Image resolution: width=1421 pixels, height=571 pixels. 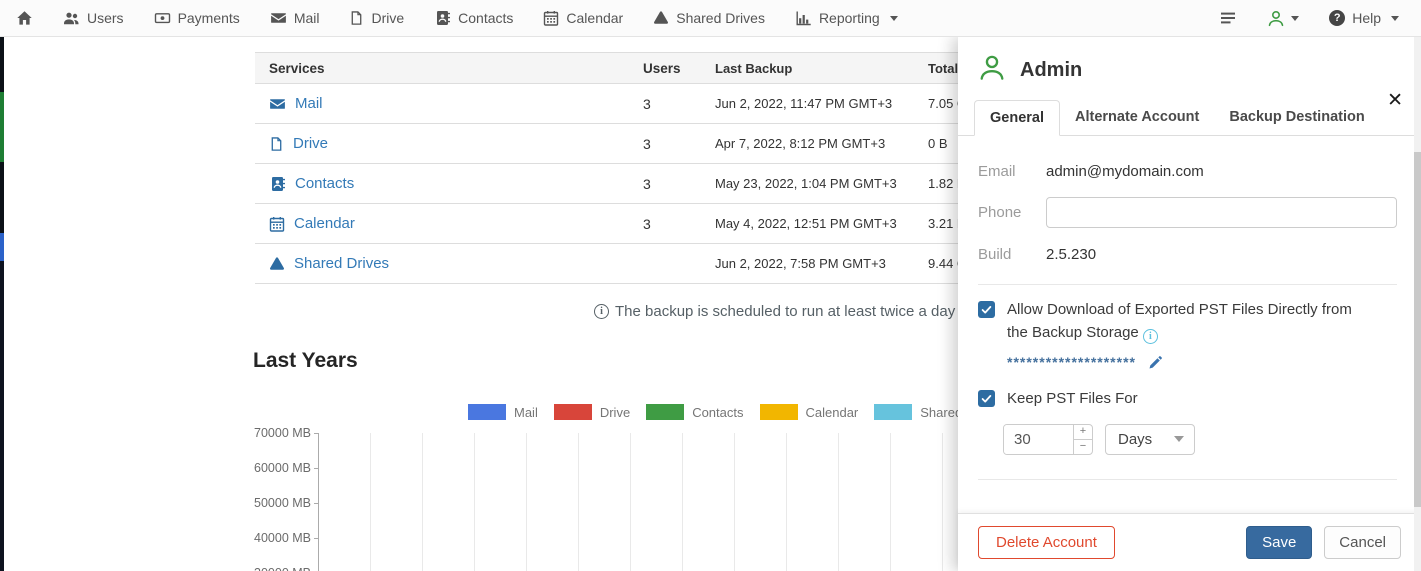 I want to click on phone-field, so click(x=1221, y=212).